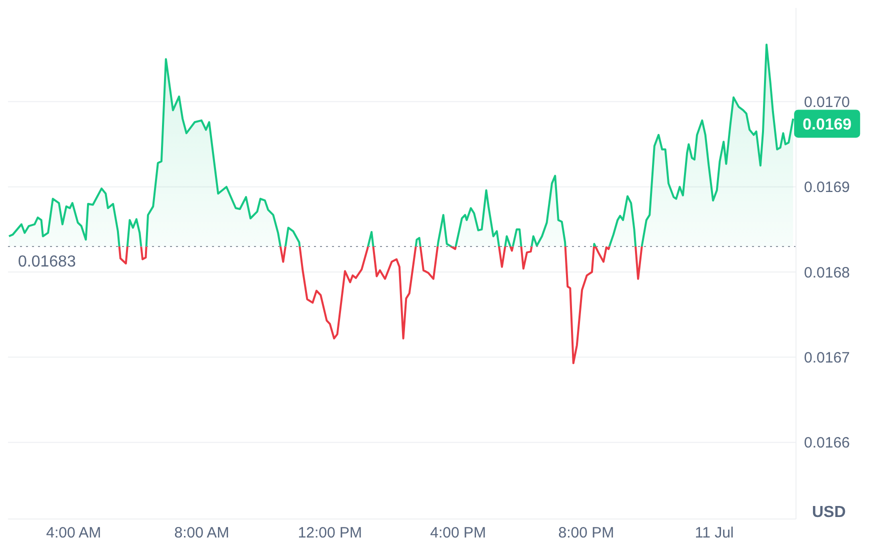 This screenshot has width=870, height=553. I want to click on y-tick-label: 0.0167, so click(827, 358).